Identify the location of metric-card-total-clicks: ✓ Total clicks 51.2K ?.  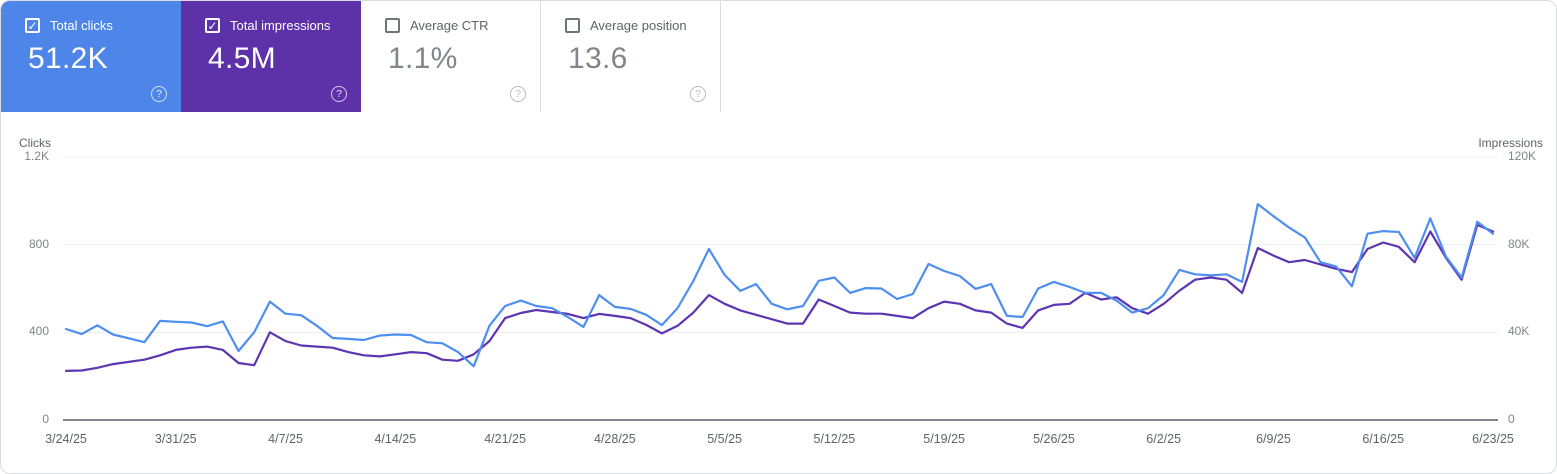
(91, 56).